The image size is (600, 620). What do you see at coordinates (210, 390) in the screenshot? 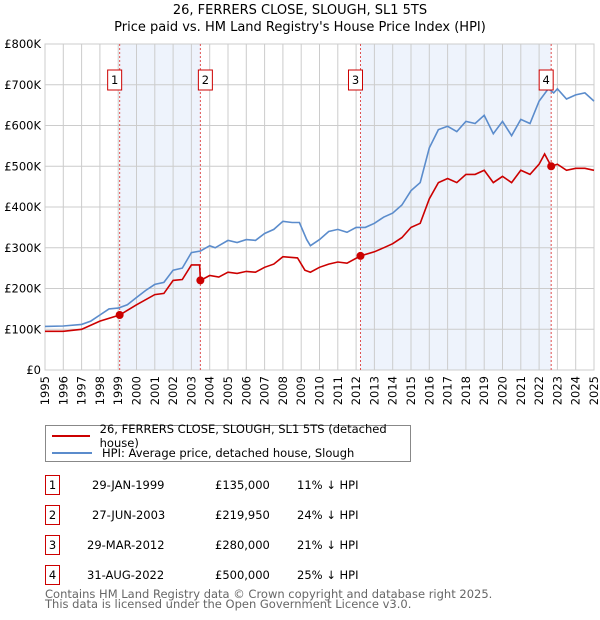
I see `x-tick-label: 2004` at bounding box center [210, 390].